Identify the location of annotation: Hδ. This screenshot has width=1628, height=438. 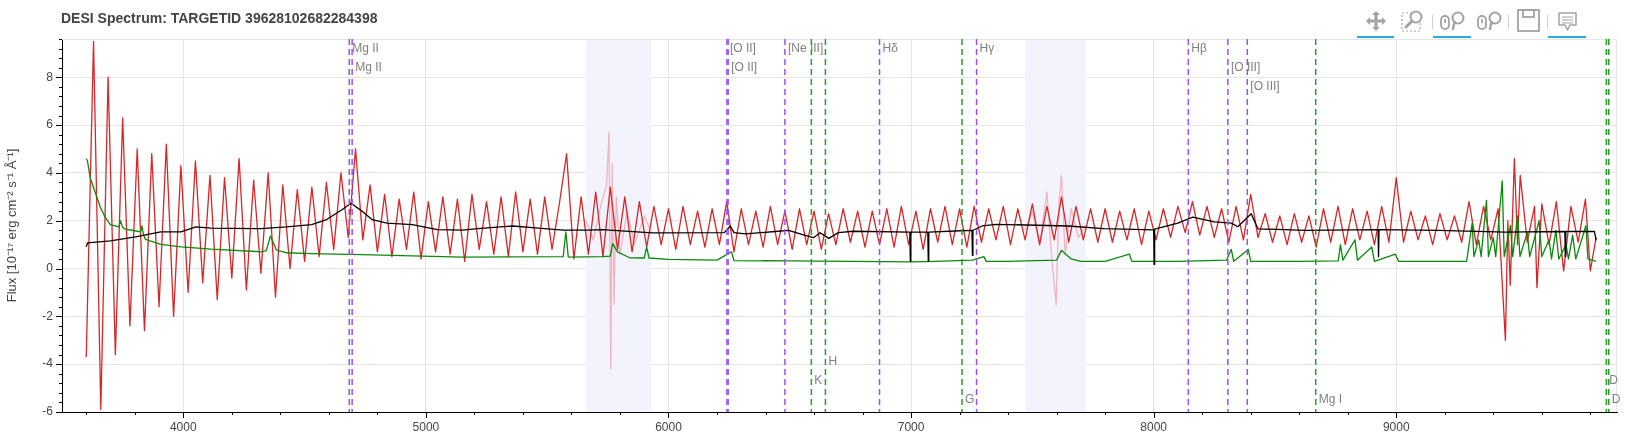
(890, 47).